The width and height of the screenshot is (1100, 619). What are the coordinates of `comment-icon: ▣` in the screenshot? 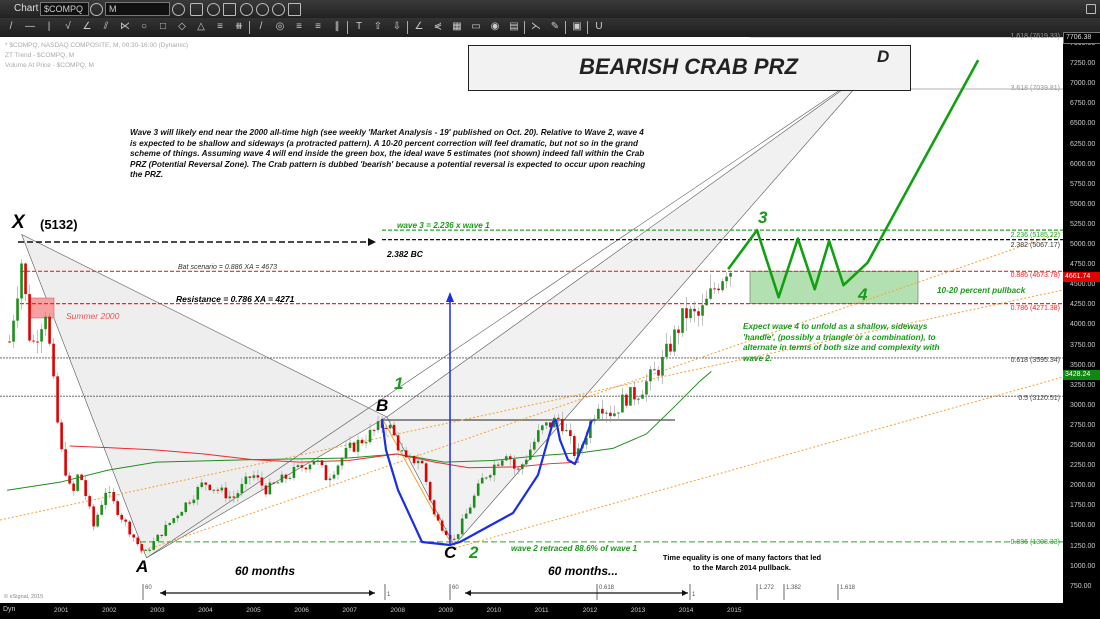 It's located at (577, 26).